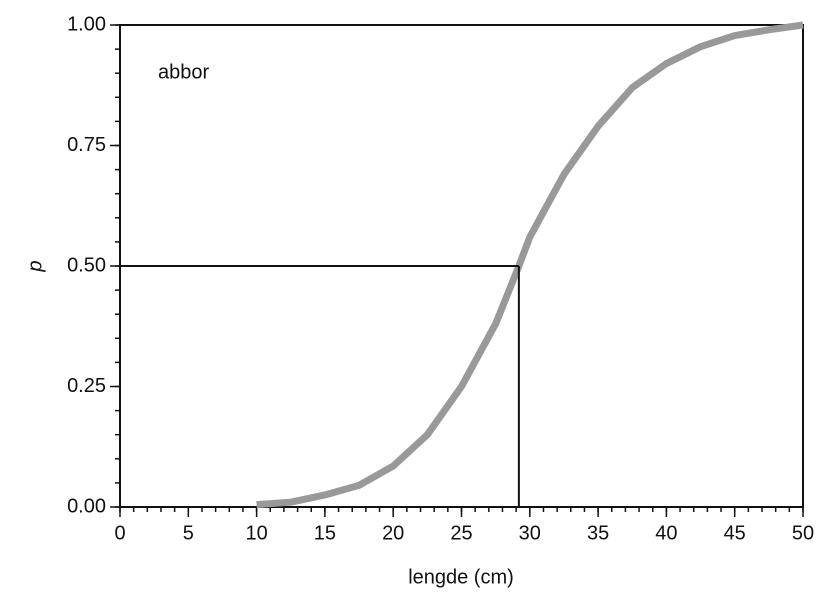 This screenshot has height=598, width=826. Describe the element at coordinates (119, 533) in the screenshot. I see `x-tick-label: 0` at that location.